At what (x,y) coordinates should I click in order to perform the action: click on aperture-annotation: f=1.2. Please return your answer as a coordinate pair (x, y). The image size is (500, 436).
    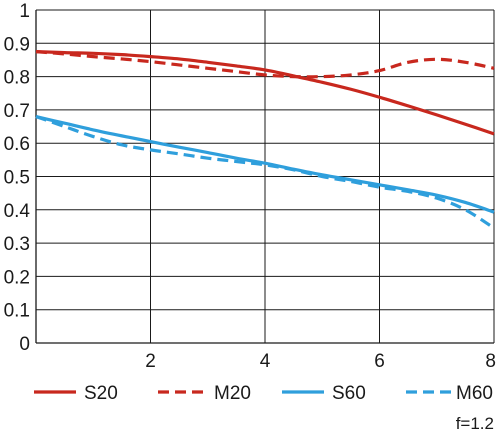
    Looking at the image, I should click on (475, 423).